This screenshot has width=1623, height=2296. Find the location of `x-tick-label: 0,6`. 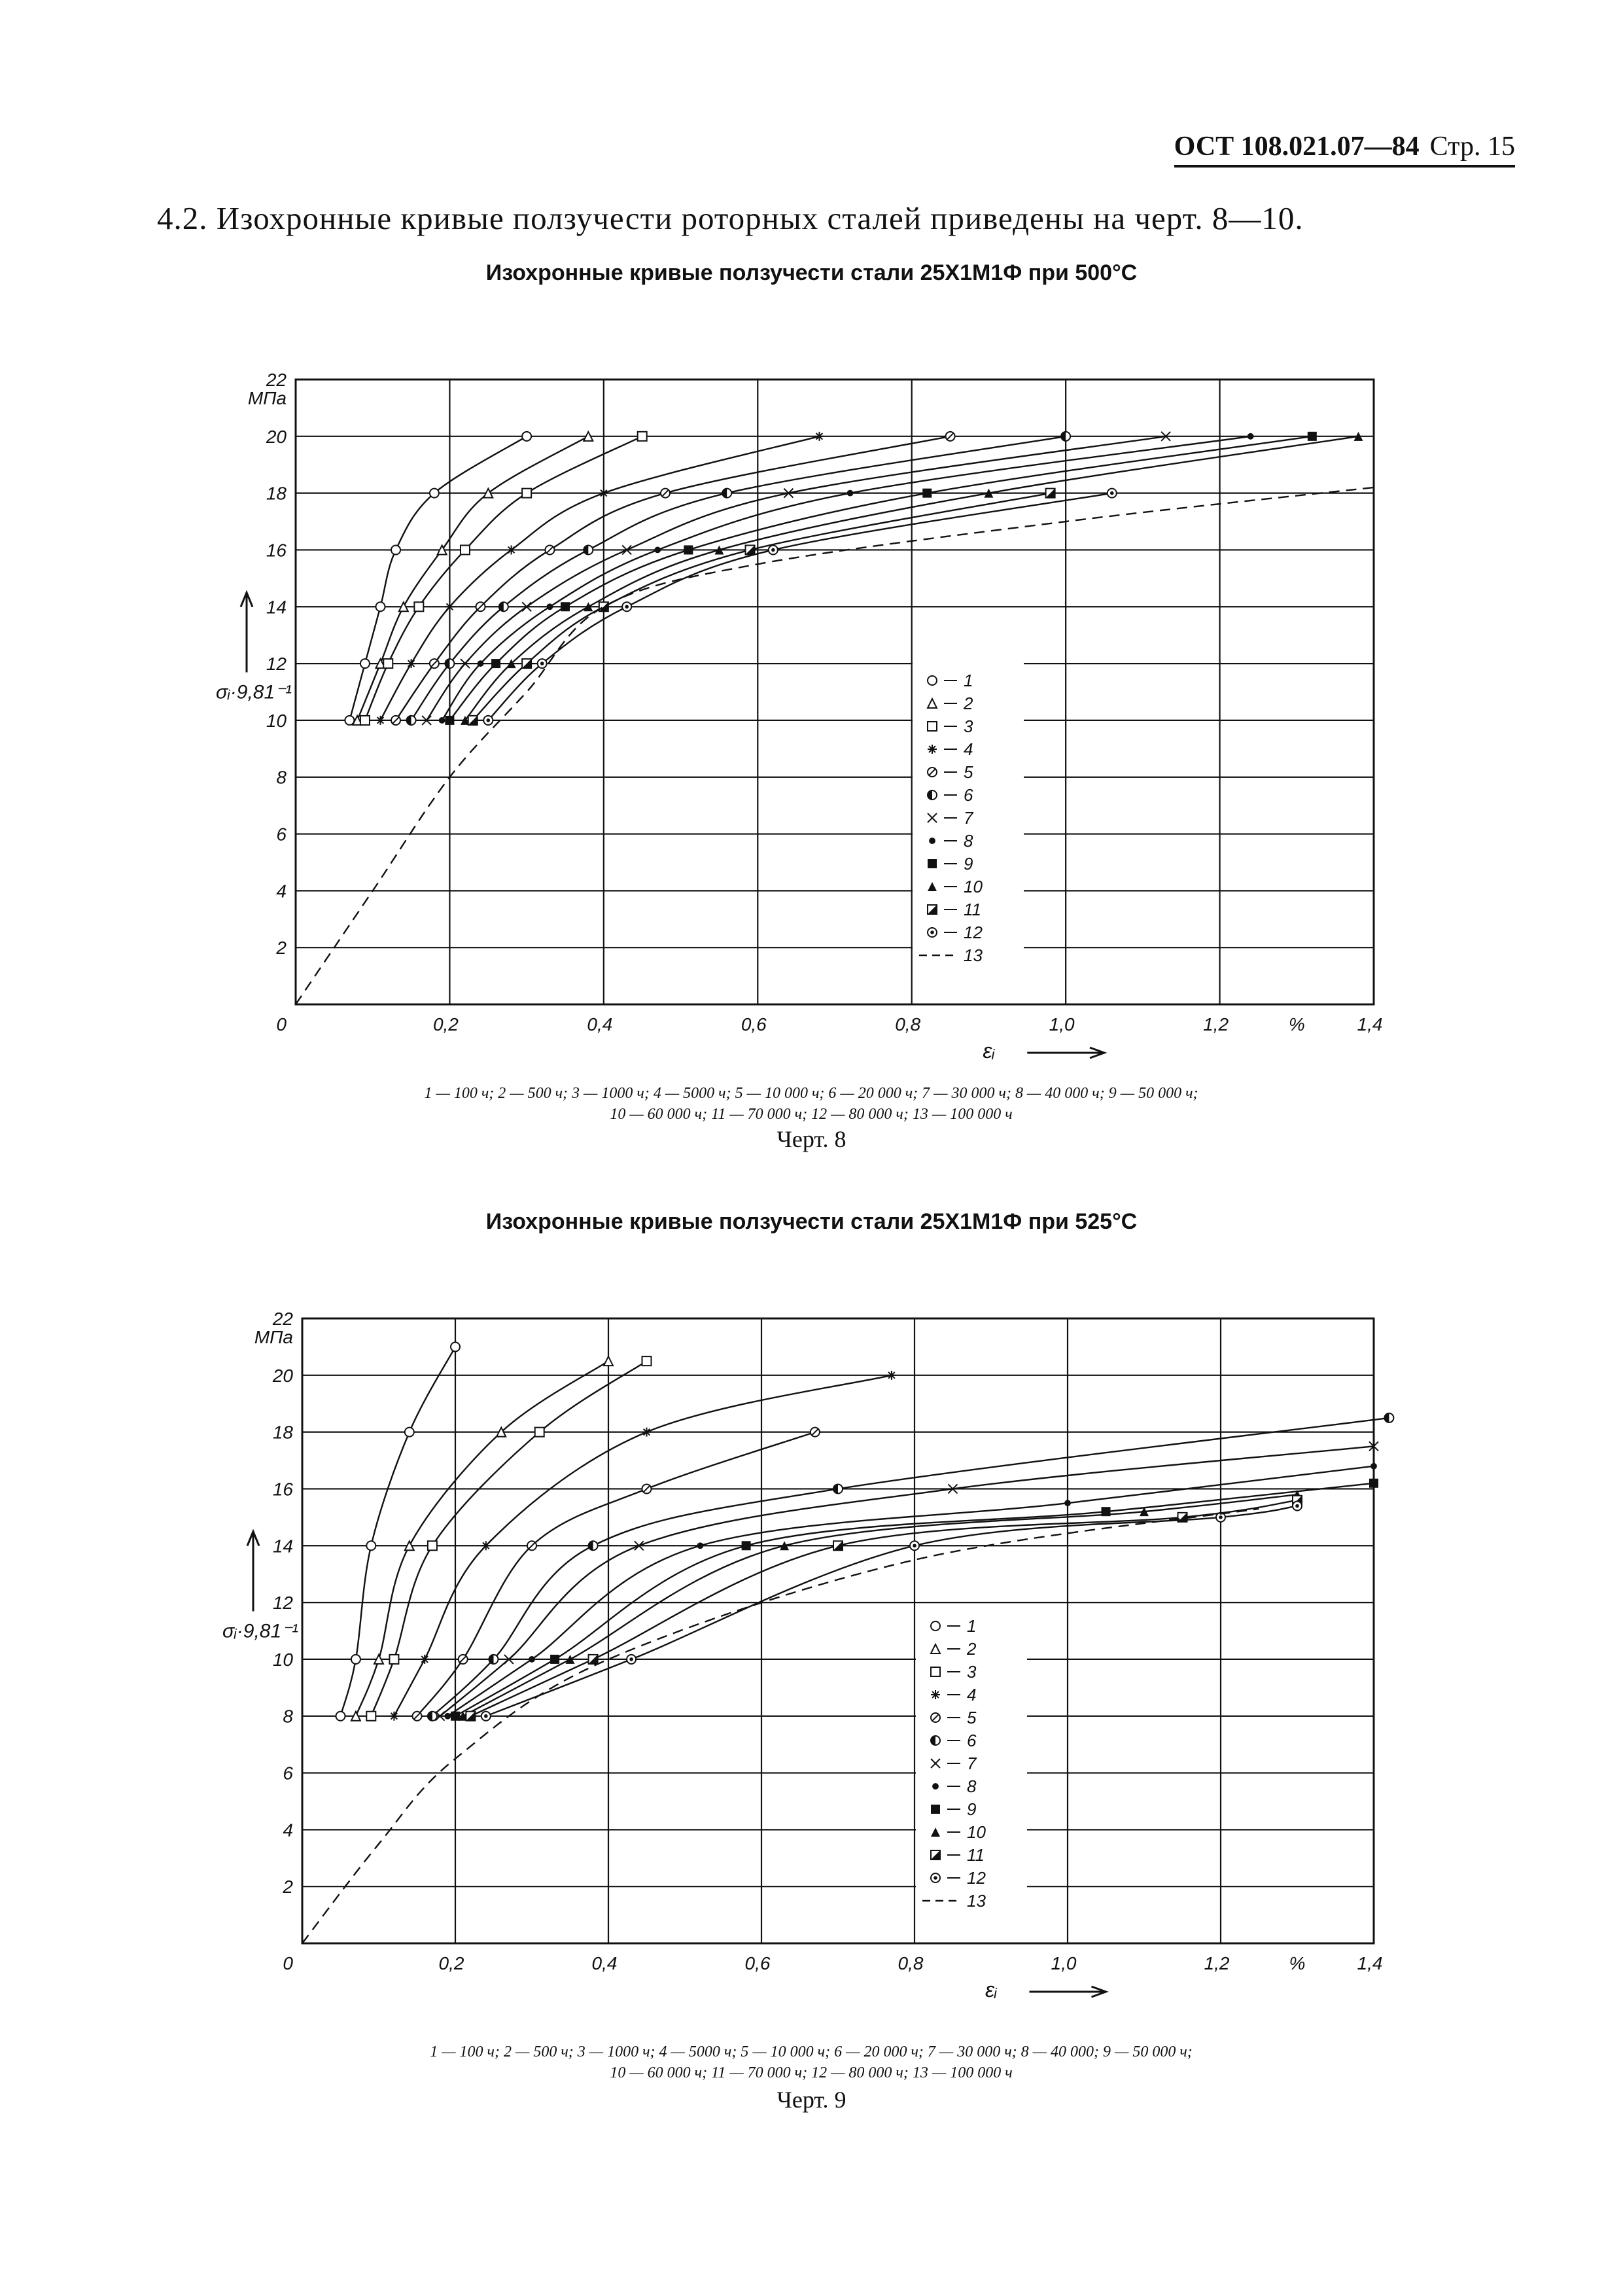

x-tick-label: 0,6 is located at coordinates (754, 1024).